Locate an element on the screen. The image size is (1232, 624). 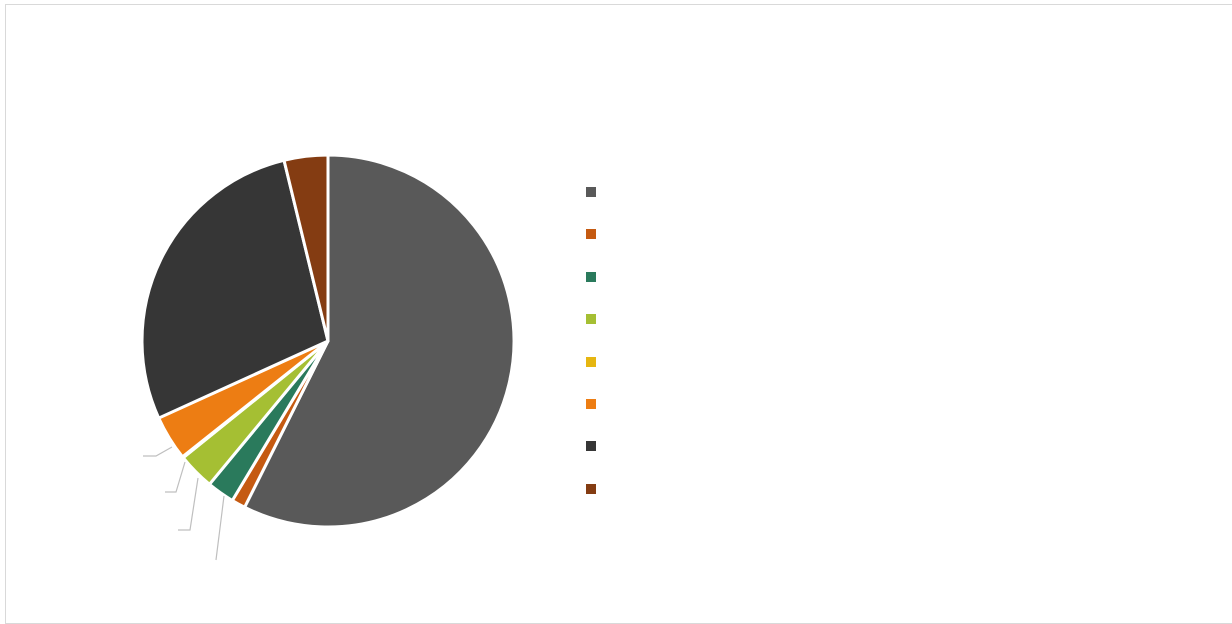
leader-lines is located at coordinates (184, 503).